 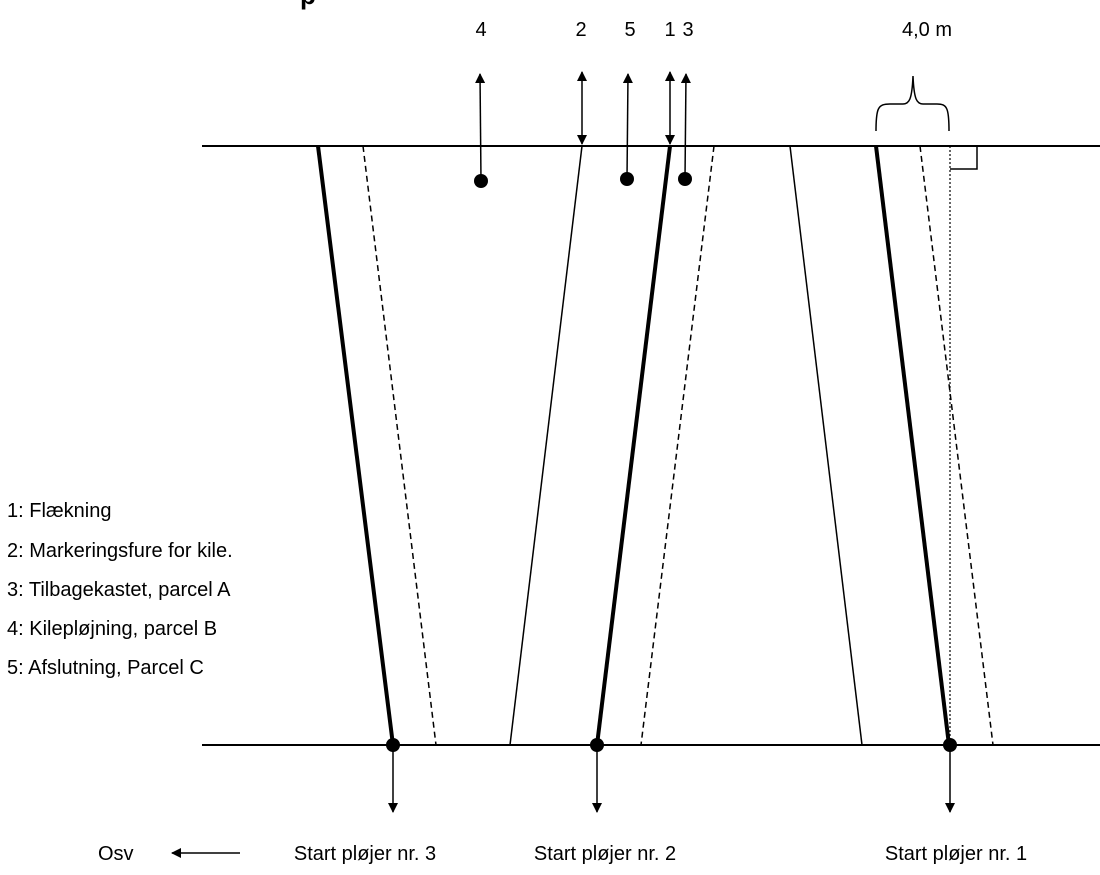 I want to click on label-number-5: 5, so click(x=629, y=30).